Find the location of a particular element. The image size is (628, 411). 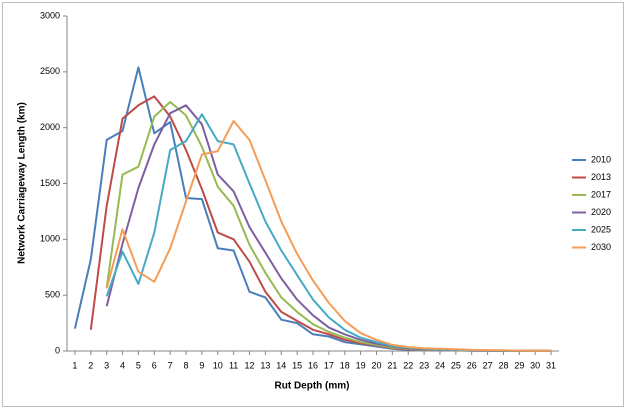

legend-label: 2020 is located at coordinates (601, 212).